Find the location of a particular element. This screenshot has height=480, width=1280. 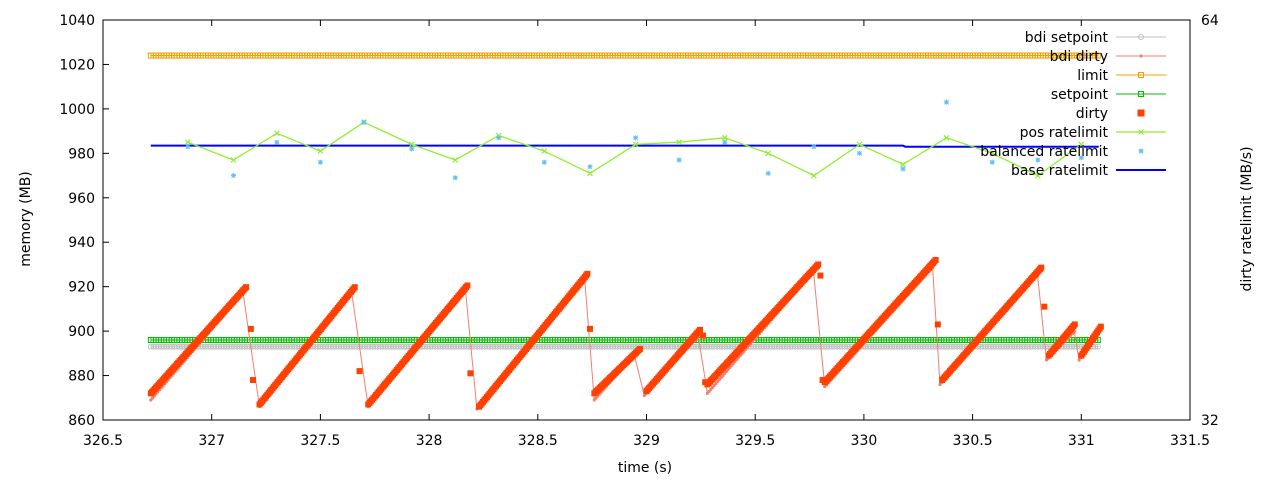

series-base-ratelimit is located at coordinates (624, 146).